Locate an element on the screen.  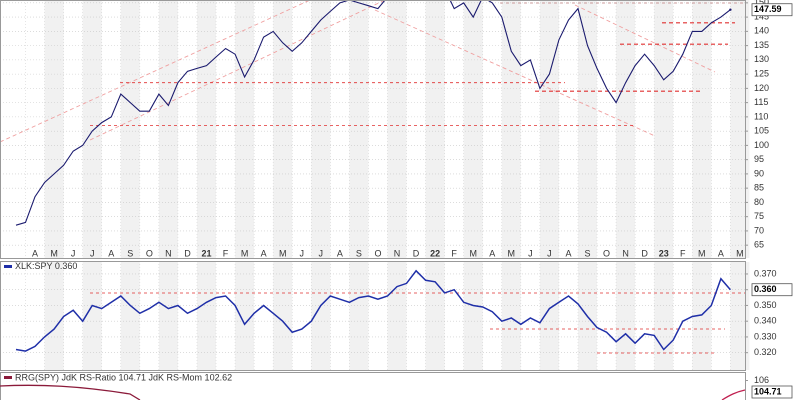
y-tick-label: 120 is located at coordinates (761, 88).